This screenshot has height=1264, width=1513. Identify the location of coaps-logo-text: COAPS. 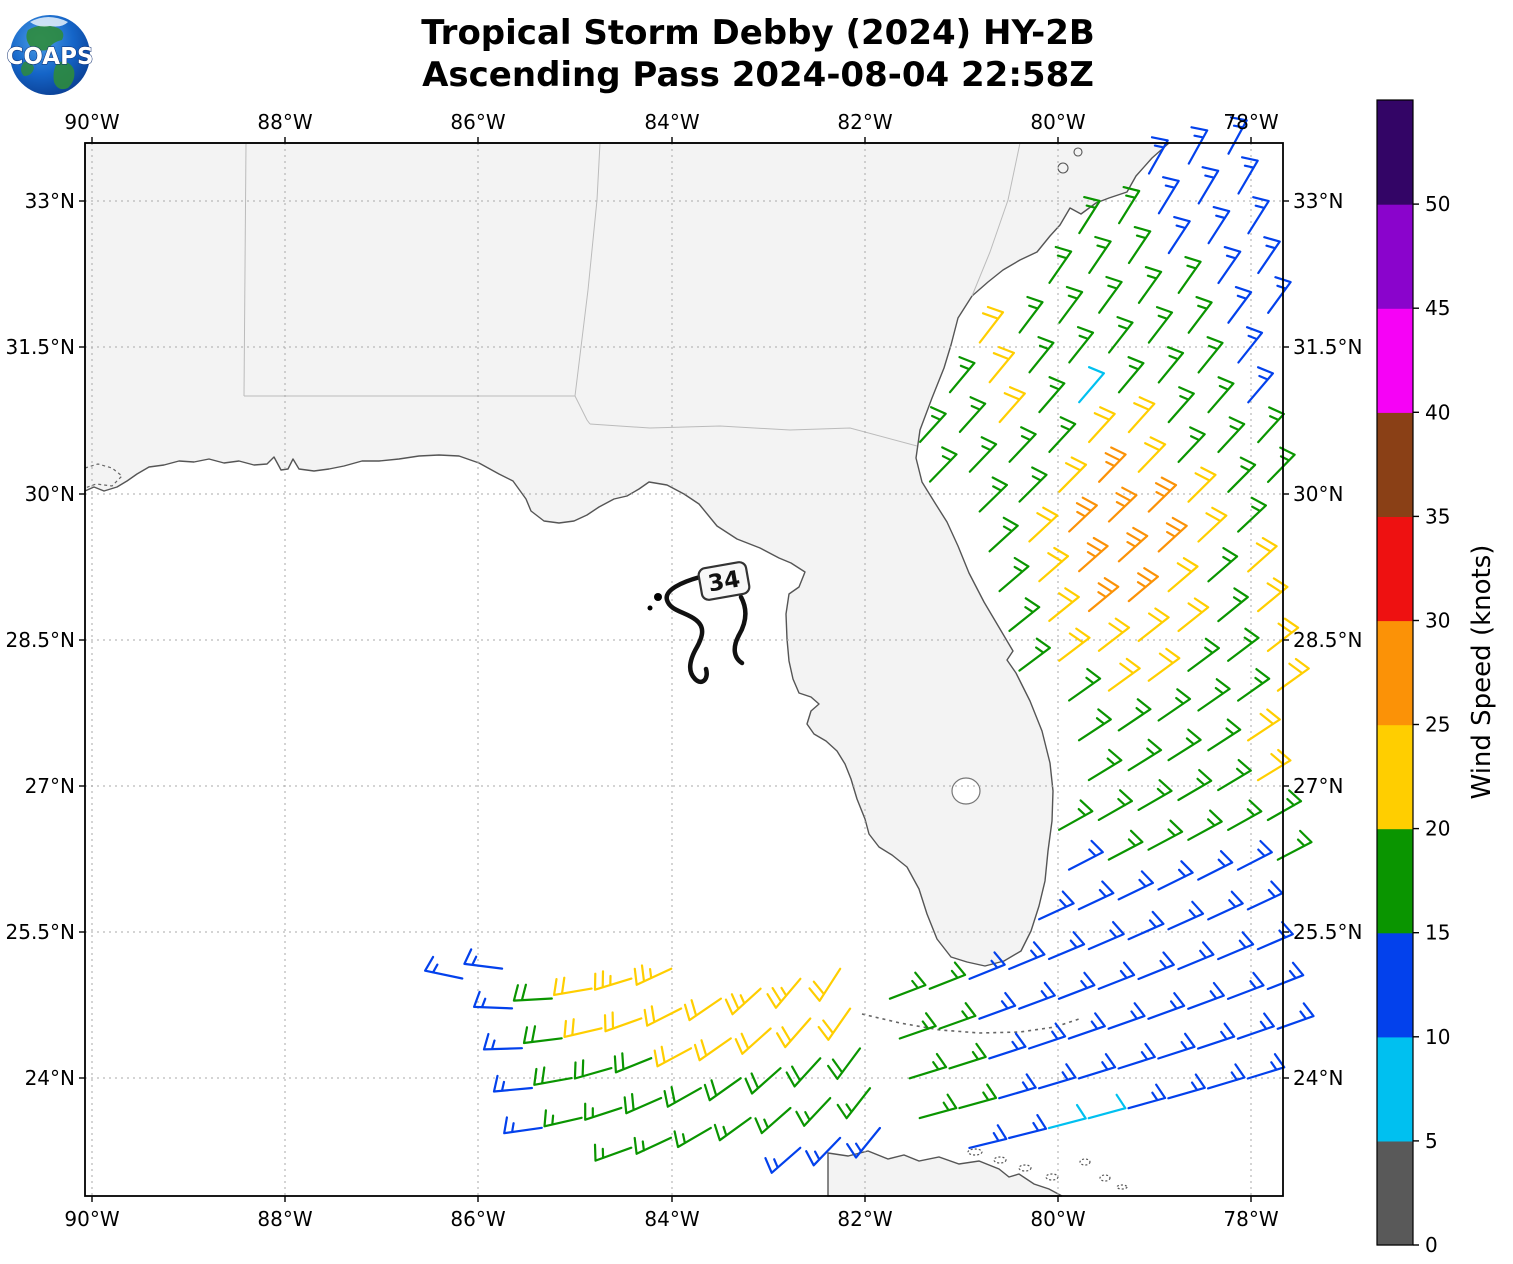
(49, 57).